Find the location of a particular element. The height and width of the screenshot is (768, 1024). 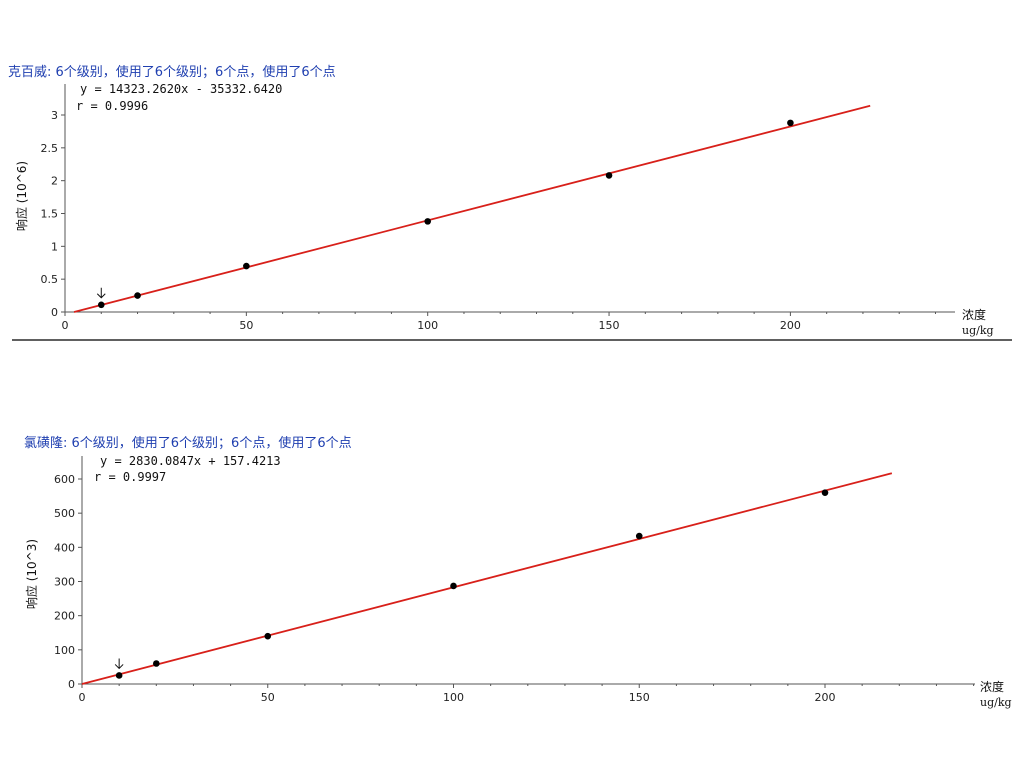

chart-2-x-tick-label-4: 200 is located at coordinates (825, 697).